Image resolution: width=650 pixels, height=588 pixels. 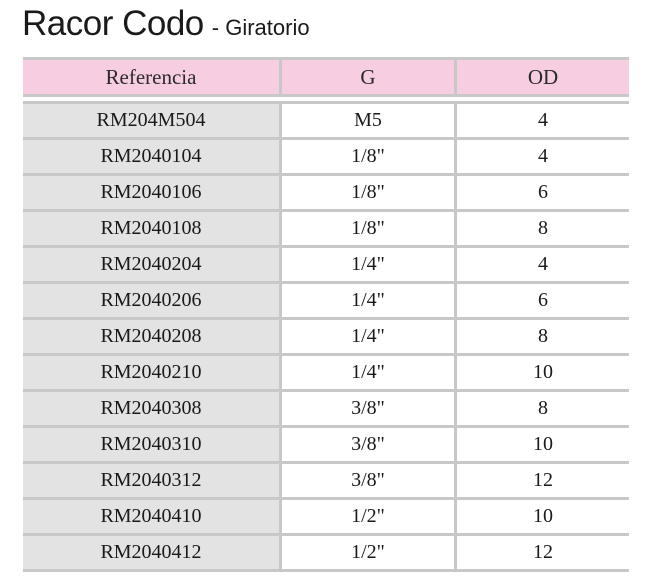 I want to click on table-row: RM2040108 1/8" 8, so click(x=326, y=230).